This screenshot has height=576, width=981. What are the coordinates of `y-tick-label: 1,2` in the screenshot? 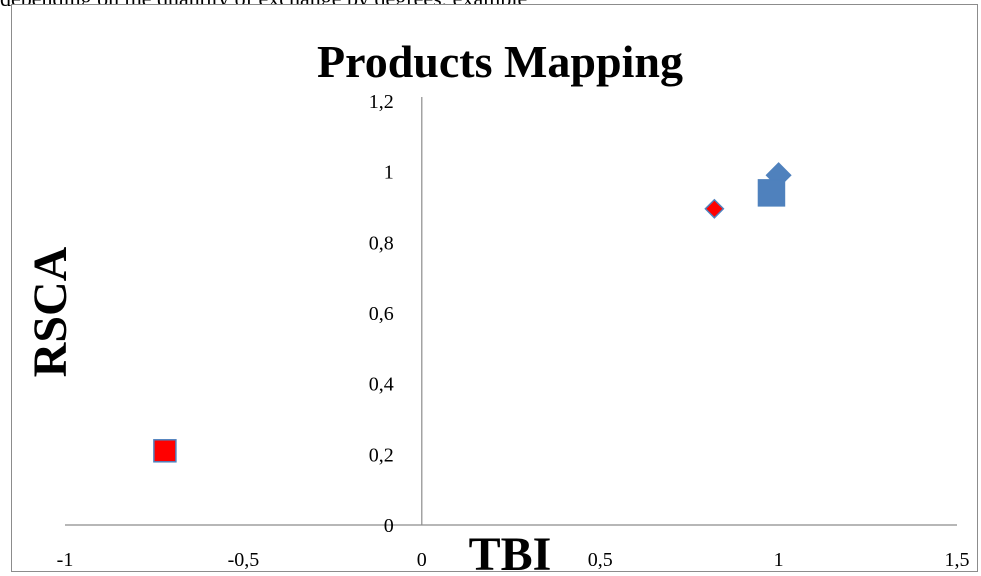 It's located at (381, 102).